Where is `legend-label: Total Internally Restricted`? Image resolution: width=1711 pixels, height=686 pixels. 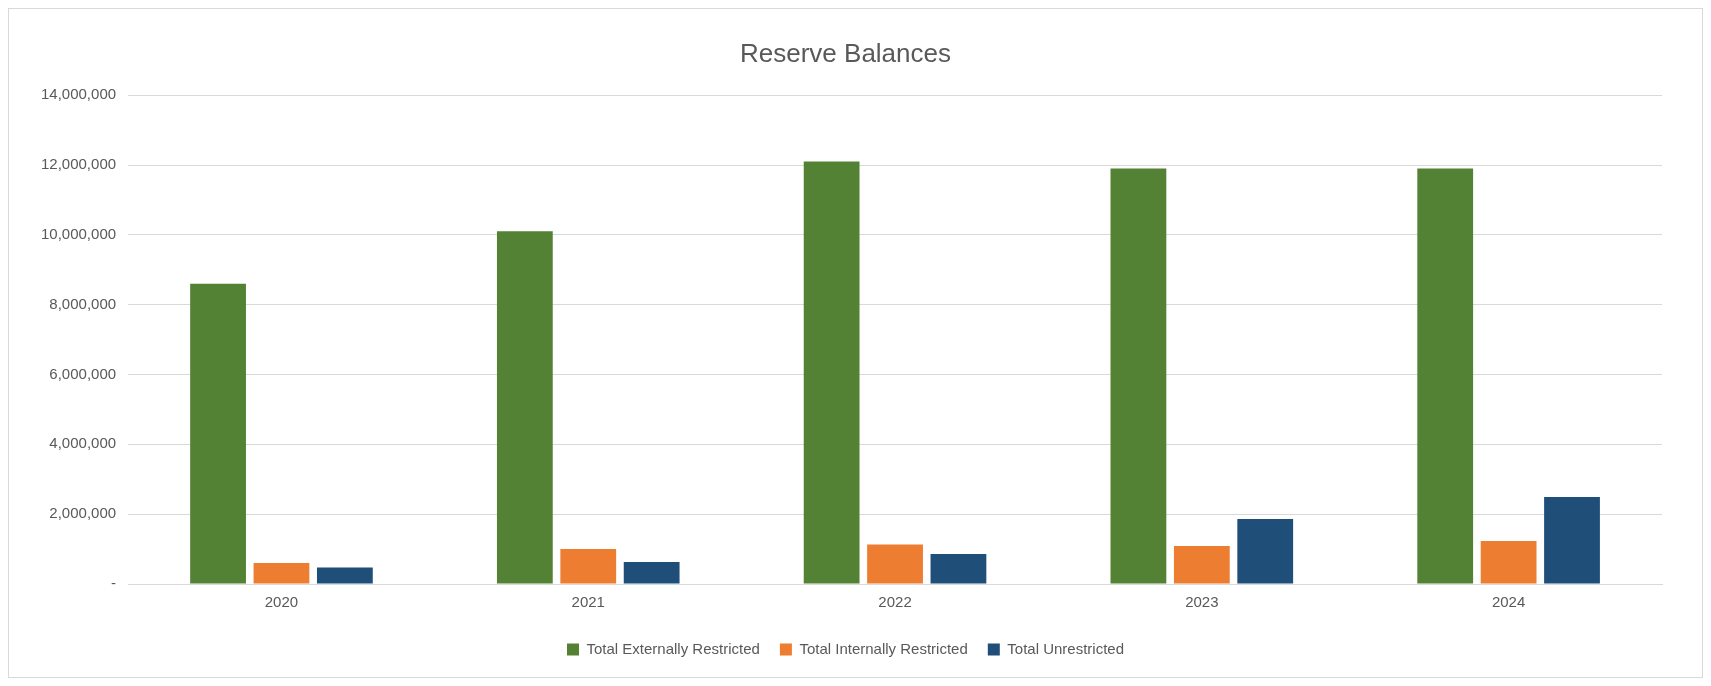
legend-label: Total Internally Restricted is located at coordinates (883, 648).